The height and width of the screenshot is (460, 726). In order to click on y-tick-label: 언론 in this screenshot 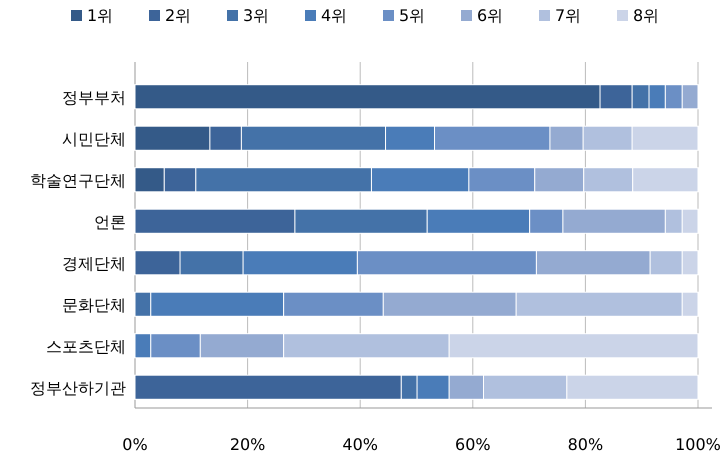, I will do `click(110, 222)`.